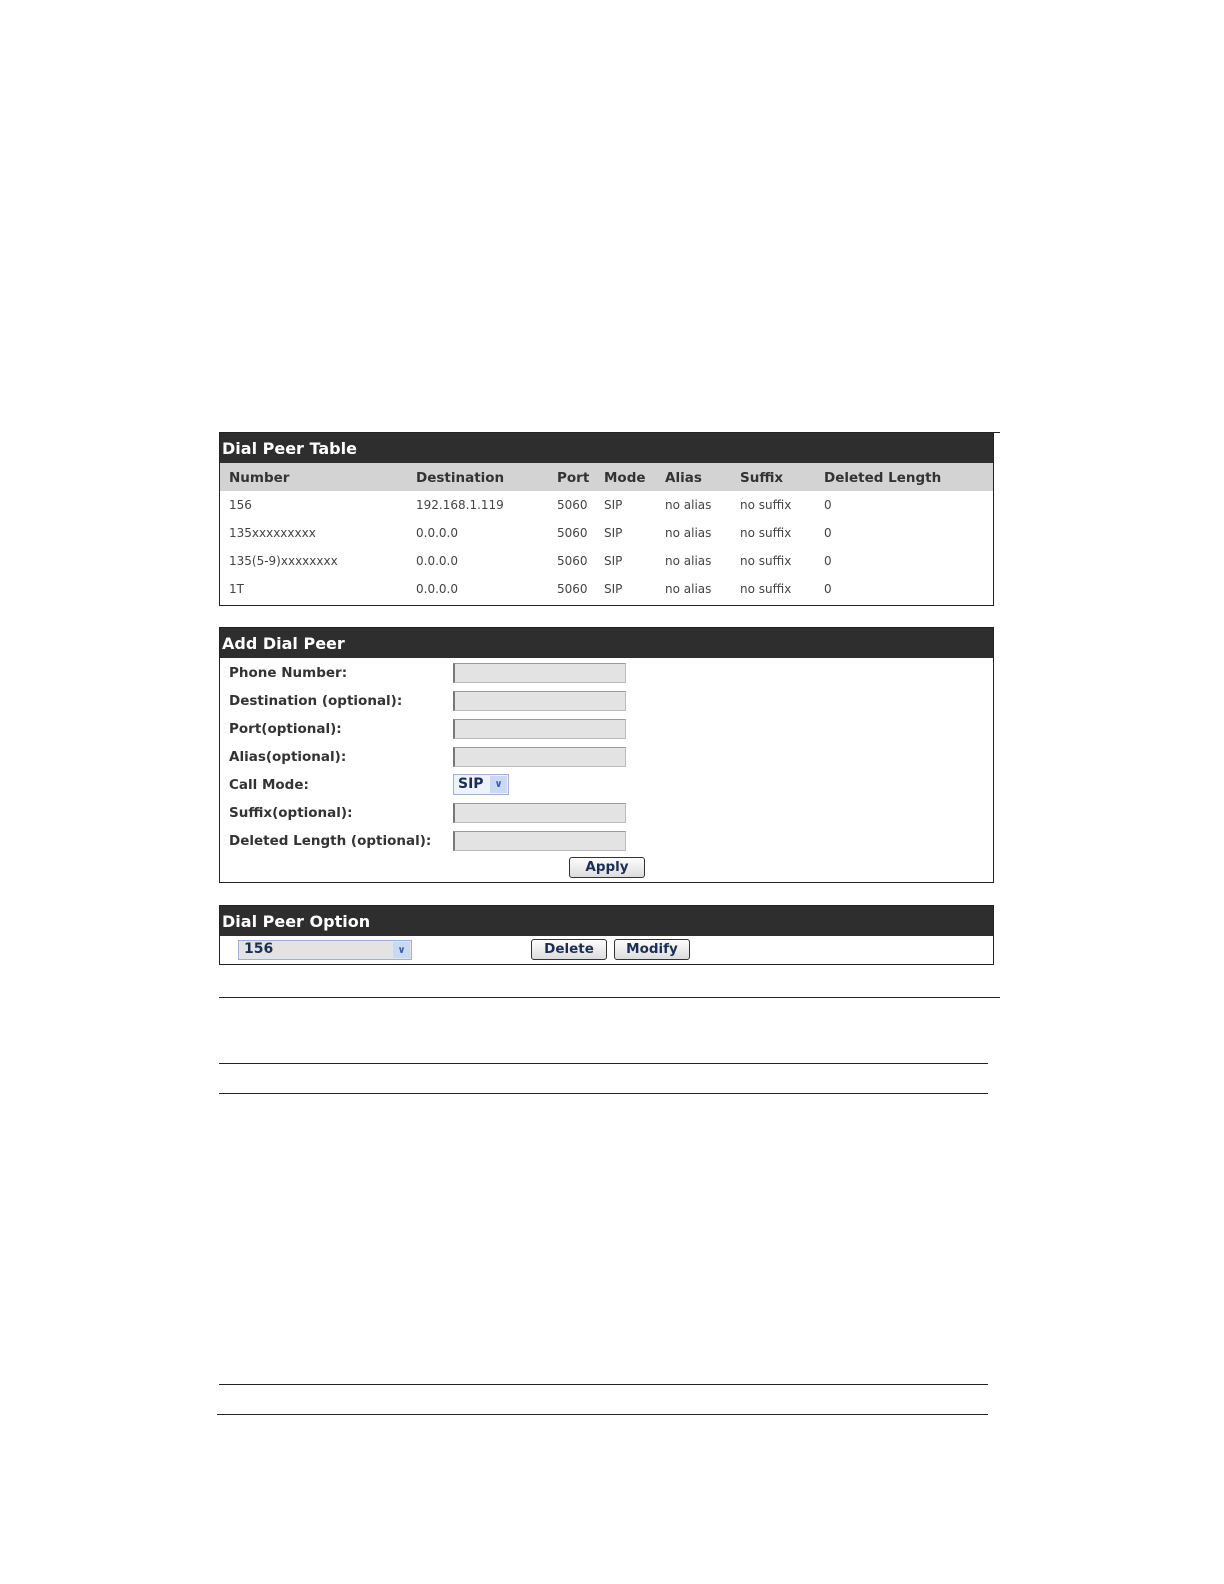  What do you see at coordinates (607, 867) in the screenshot?
I see `apply-button: Apply` at bounding box center [607, 867].